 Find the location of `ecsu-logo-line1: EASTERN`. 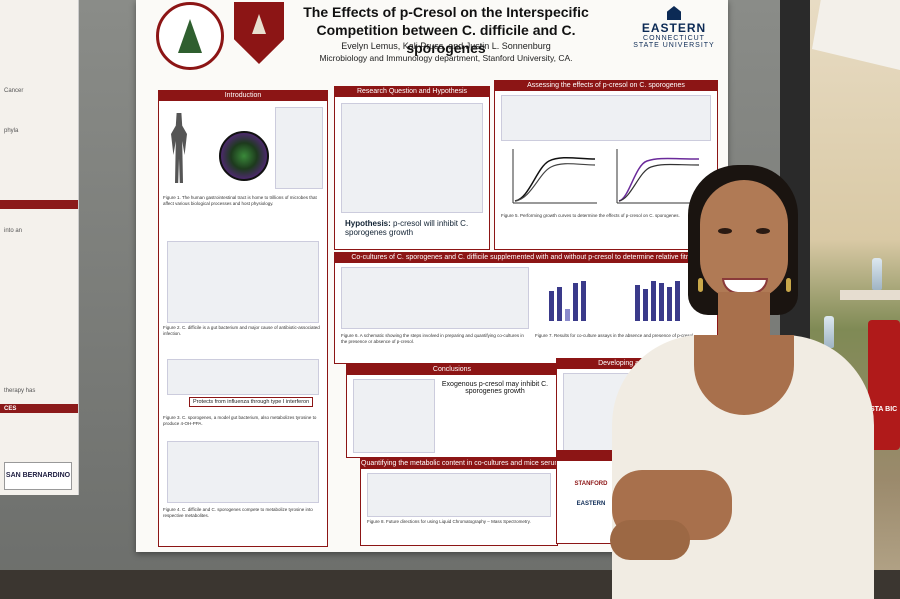

ecsu-logo-line1: EASTERN is located at coordinates (674, 28).